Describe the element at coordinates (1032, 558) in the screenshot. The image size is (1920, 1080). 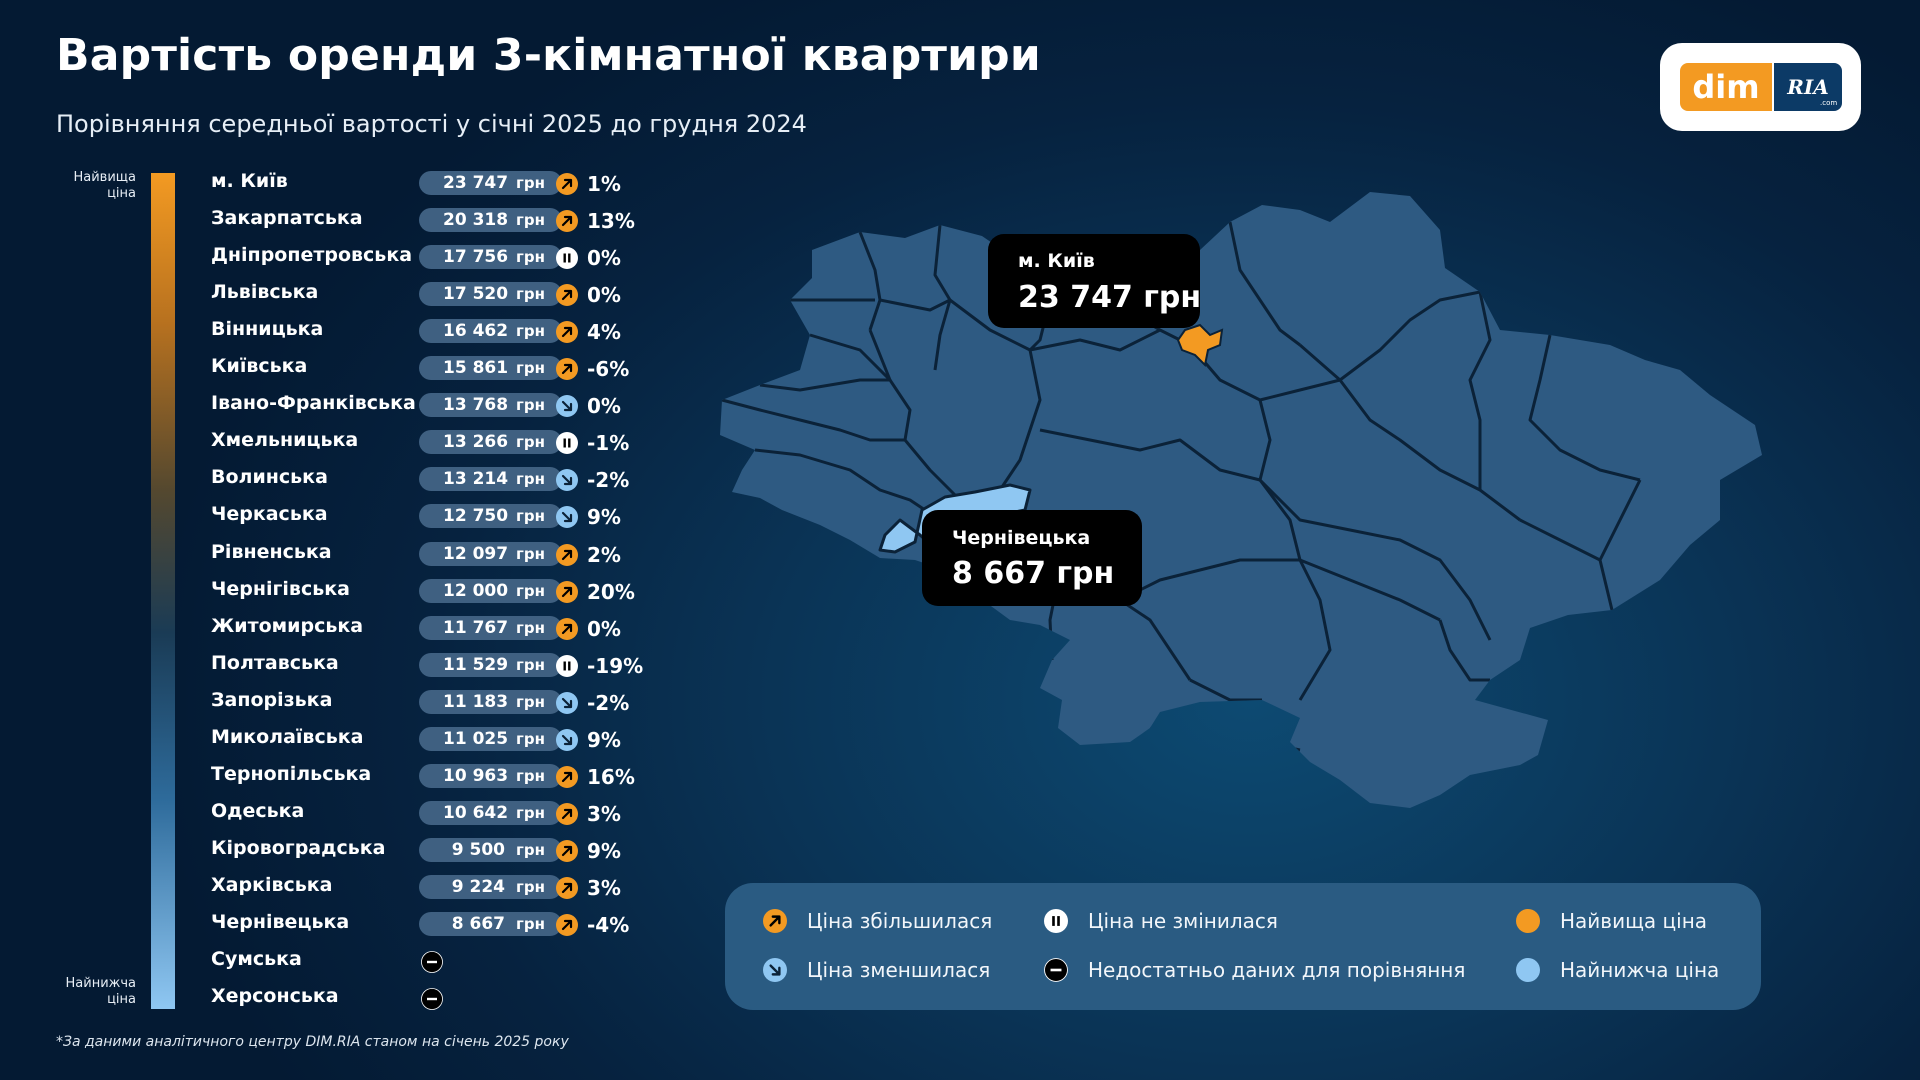
I see `callout-lowest: Чернівецька 8 667 грн` at that location.